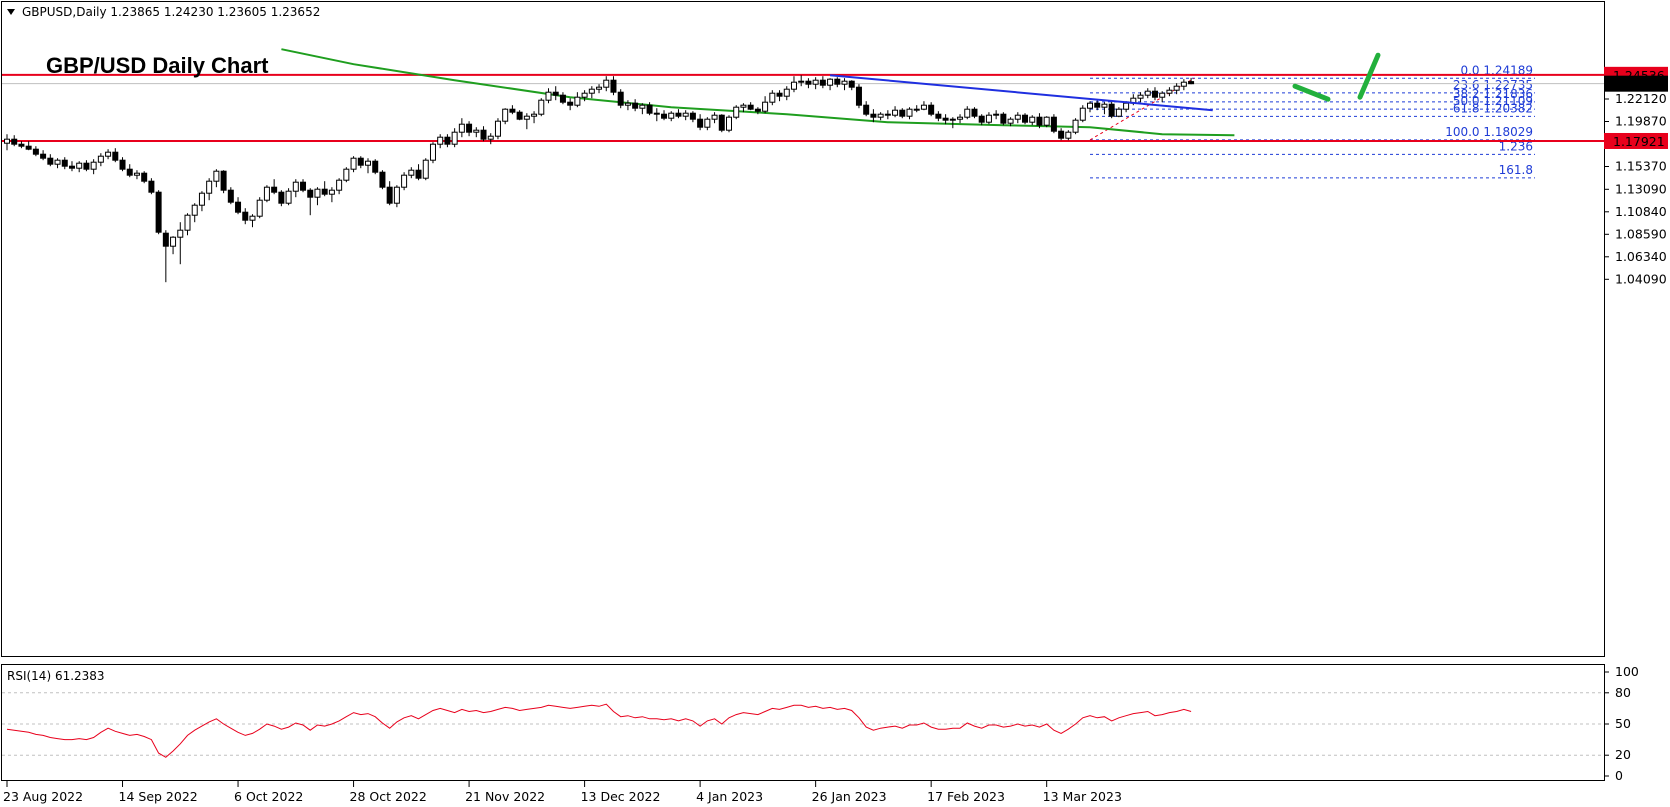 Image resolution: width=1670 pixels, height=807 pixels. What do you see at coordinates (1623, 723) in the screenshot?
I see `rsi-axis-label: 50` at bounding box center [1623, 723].